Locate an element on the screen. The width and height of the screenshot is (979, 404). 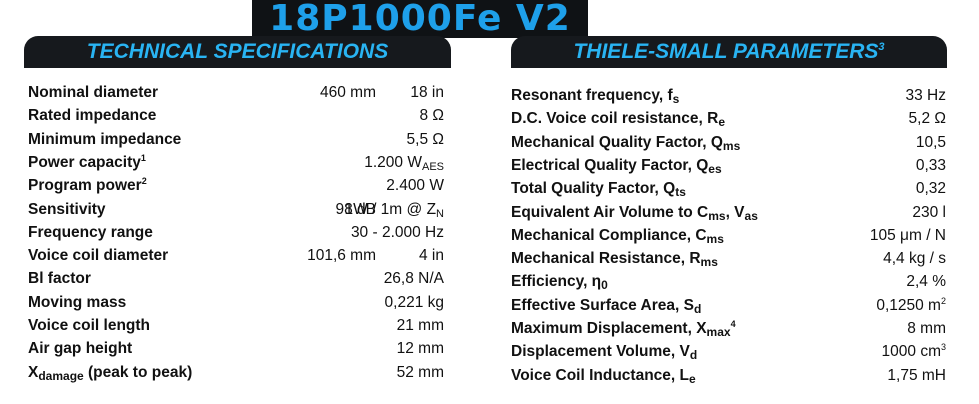
spec-value: 0,221 kg is located at coordinates (414, 302).